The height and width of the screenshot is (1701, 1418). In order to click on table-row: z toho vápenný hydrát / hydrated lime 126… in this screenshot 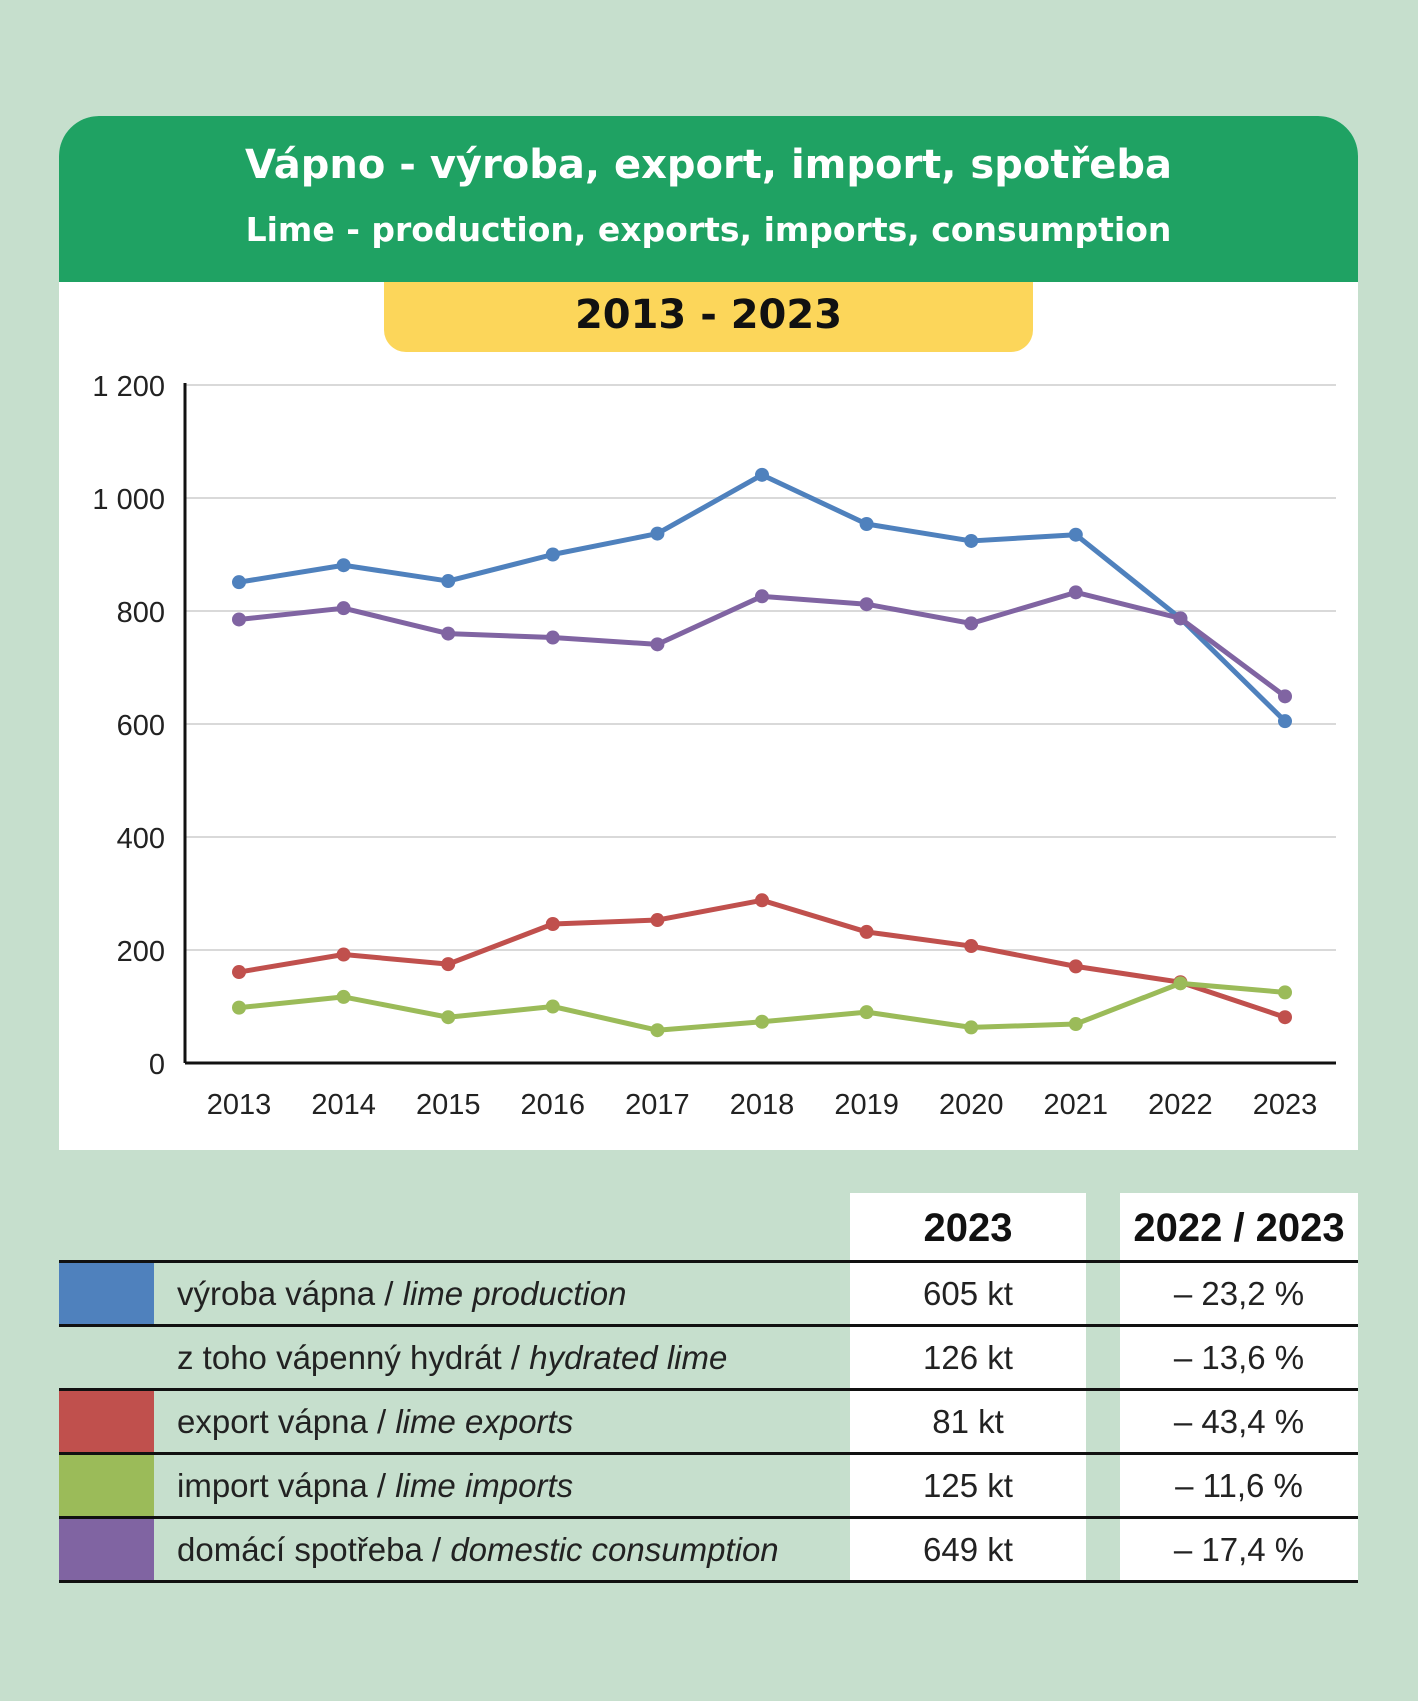, I will do `click(708, 1356)`.